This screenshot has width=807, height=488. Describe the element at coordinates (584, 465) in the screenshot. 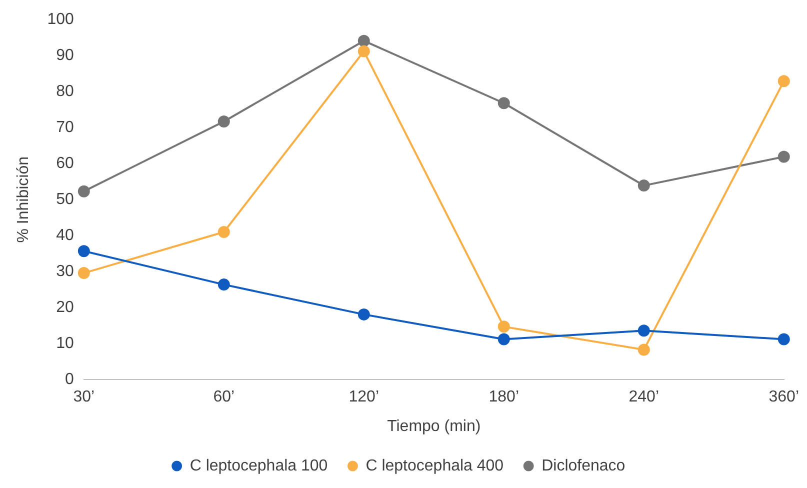

I see `legend-label: Diclofenaco` at that location.